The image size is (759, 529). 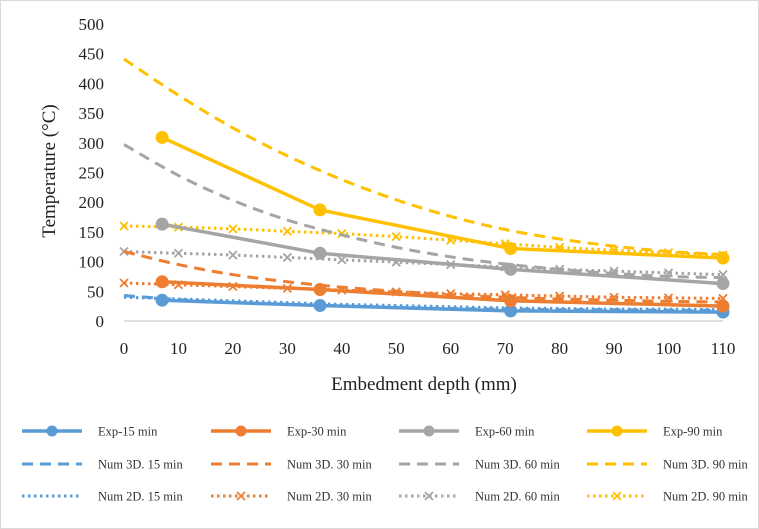 I want to click on x-axis-title: Embedment depth (mm), so click(x=424, y=384).